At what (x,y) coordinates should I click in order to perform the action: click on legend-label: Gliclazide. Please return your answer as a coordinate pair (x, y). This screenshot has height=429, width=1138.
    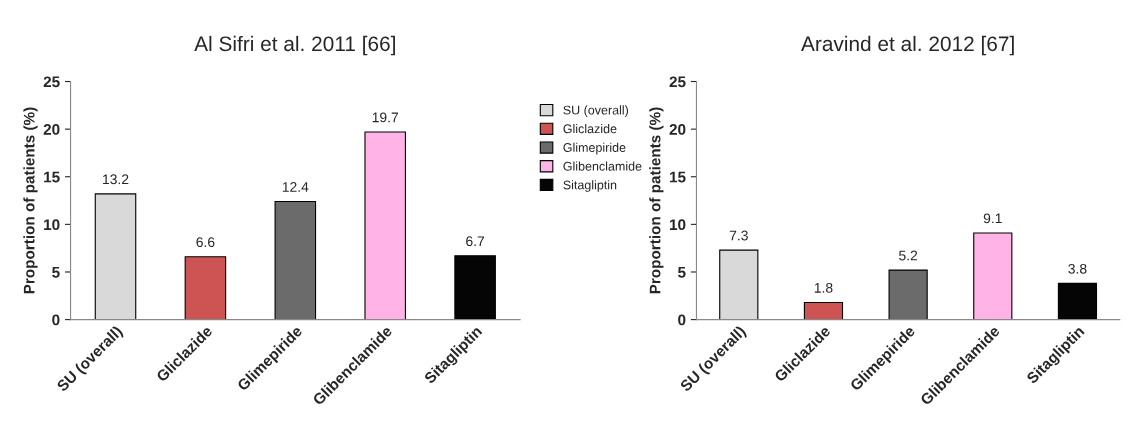
    Looking at the image, I should click on (590, 129).